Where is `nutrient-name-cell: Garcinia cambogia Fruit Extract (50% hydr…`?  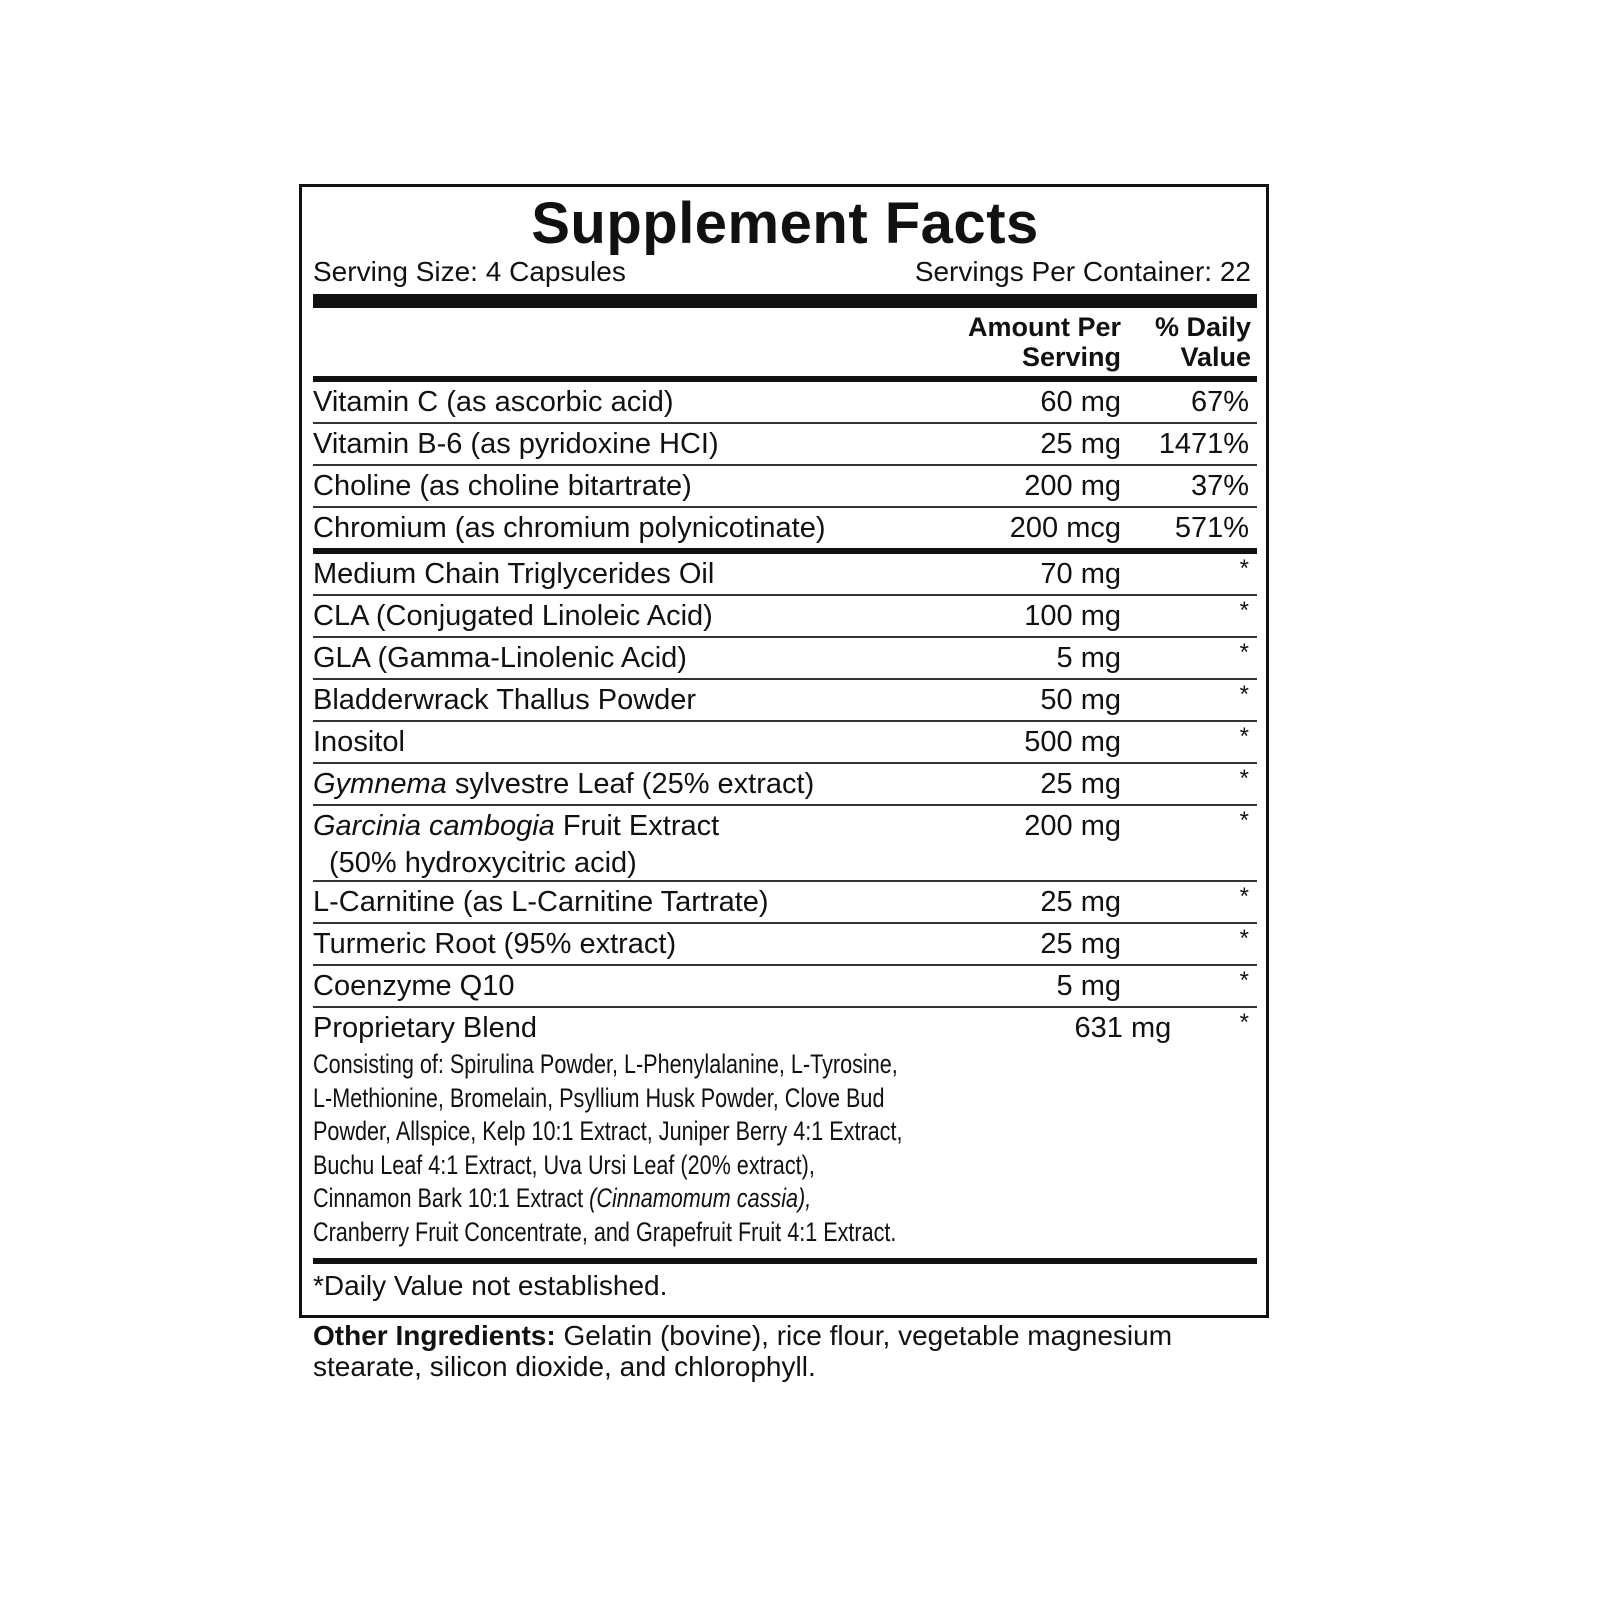
nutrient-name-cell: Garcinia cambogia Fruit Extract (50% hydr… is located at coordinates (617, 843).